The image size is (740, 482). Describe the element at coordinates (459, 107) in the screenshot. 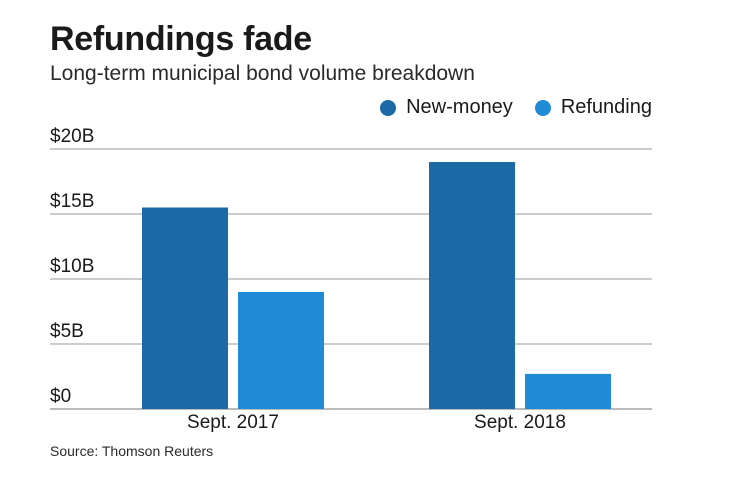

I see `legend-label-new-money: New-money` at that location.